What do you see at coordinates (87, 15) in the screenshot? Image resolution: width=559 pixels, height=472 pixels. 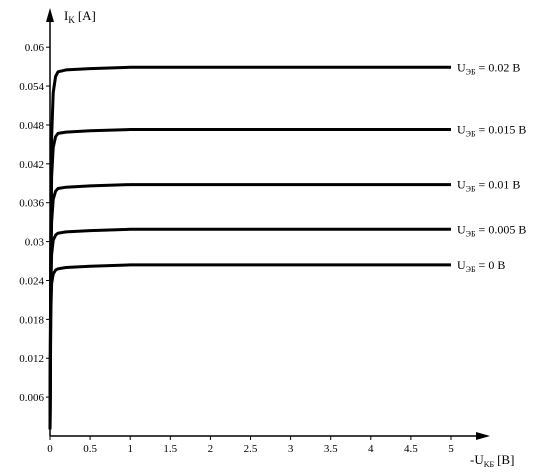 I see `y-axis-title-unit: [A]` at bounding box center [87, 15].